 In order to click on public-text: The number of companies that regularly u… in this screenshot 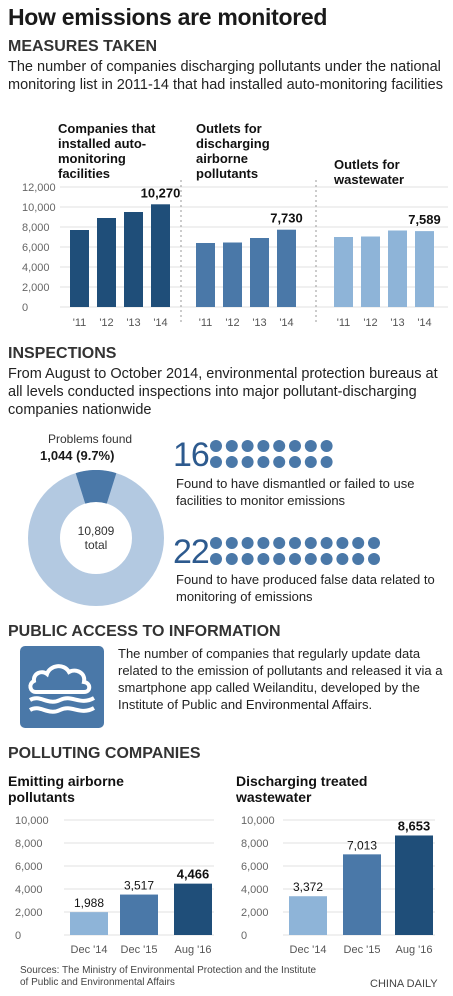, I will do `click(280, 679)`.